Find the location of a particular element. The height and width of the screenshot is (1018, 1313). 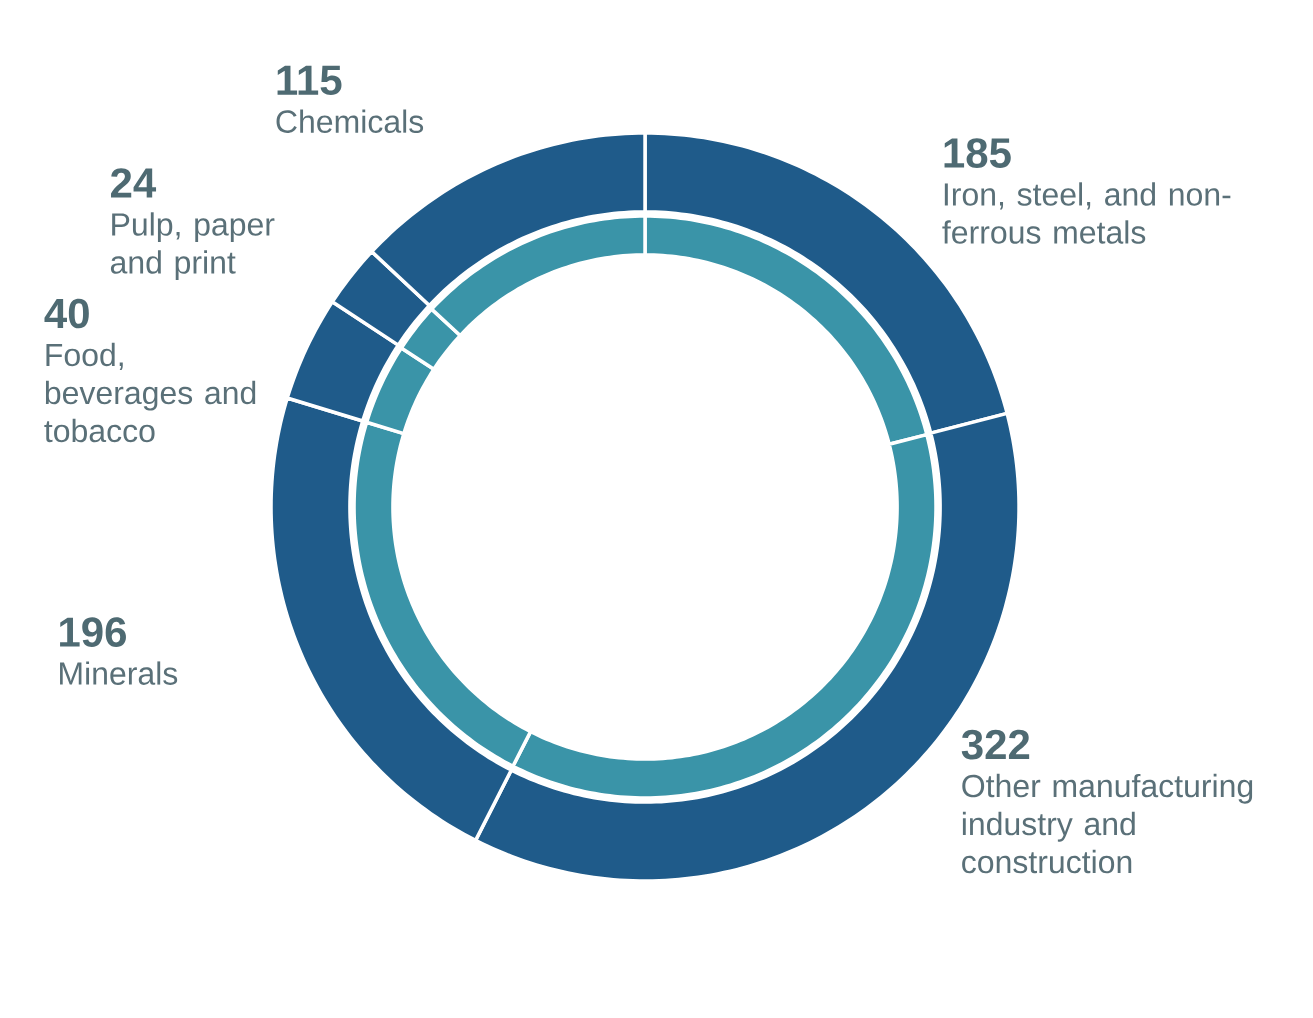

data-label: 115 is located at coordinates (309, 80).